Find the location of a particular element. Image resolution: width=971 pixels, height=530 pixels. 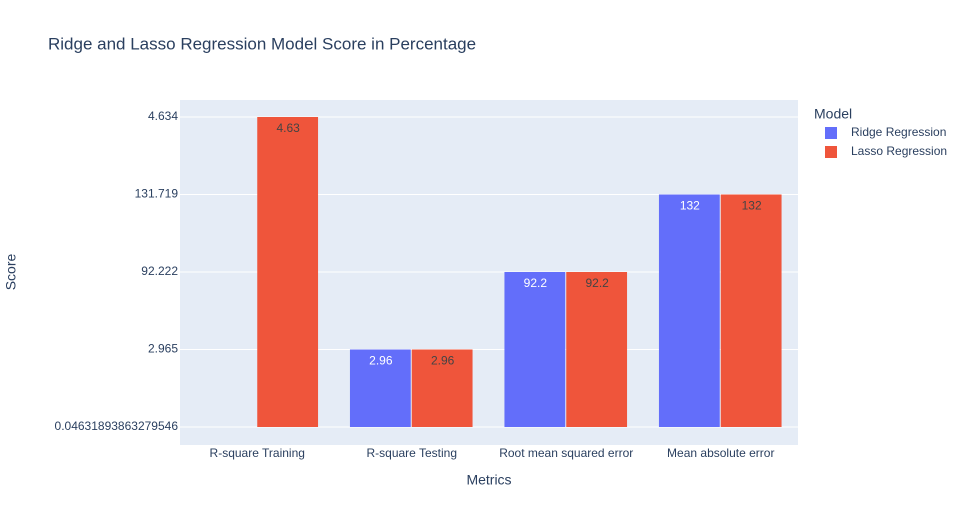

legend-title: Model is located at coordinates (833, 114).